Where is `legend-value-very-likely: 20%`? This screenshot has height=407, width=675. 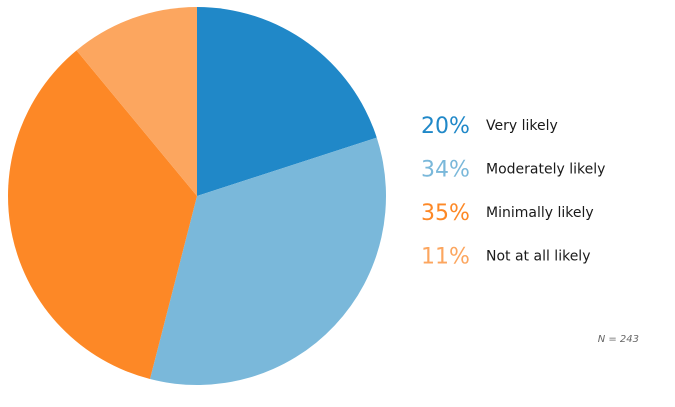 legend-value-very-likely: 20% is located at coordinates (445, 126).